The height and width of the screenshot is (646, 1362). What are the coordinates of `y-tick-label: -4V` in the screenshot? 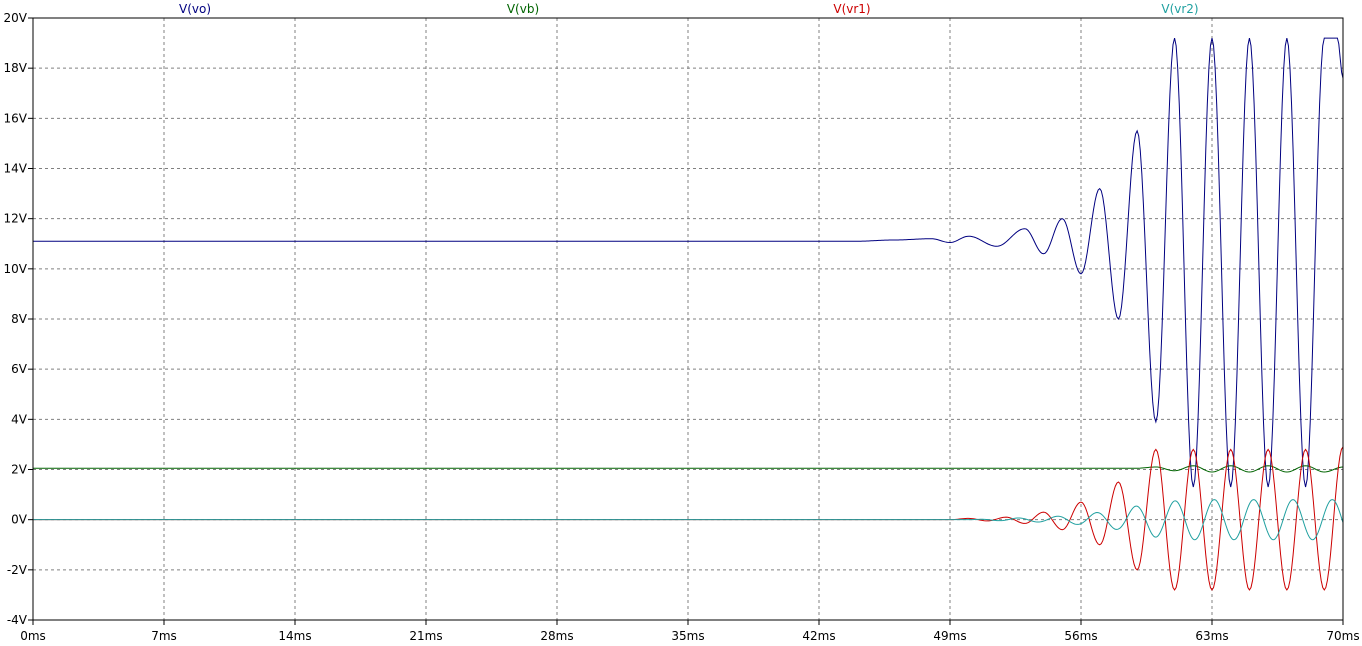 It's located at (17, 620).